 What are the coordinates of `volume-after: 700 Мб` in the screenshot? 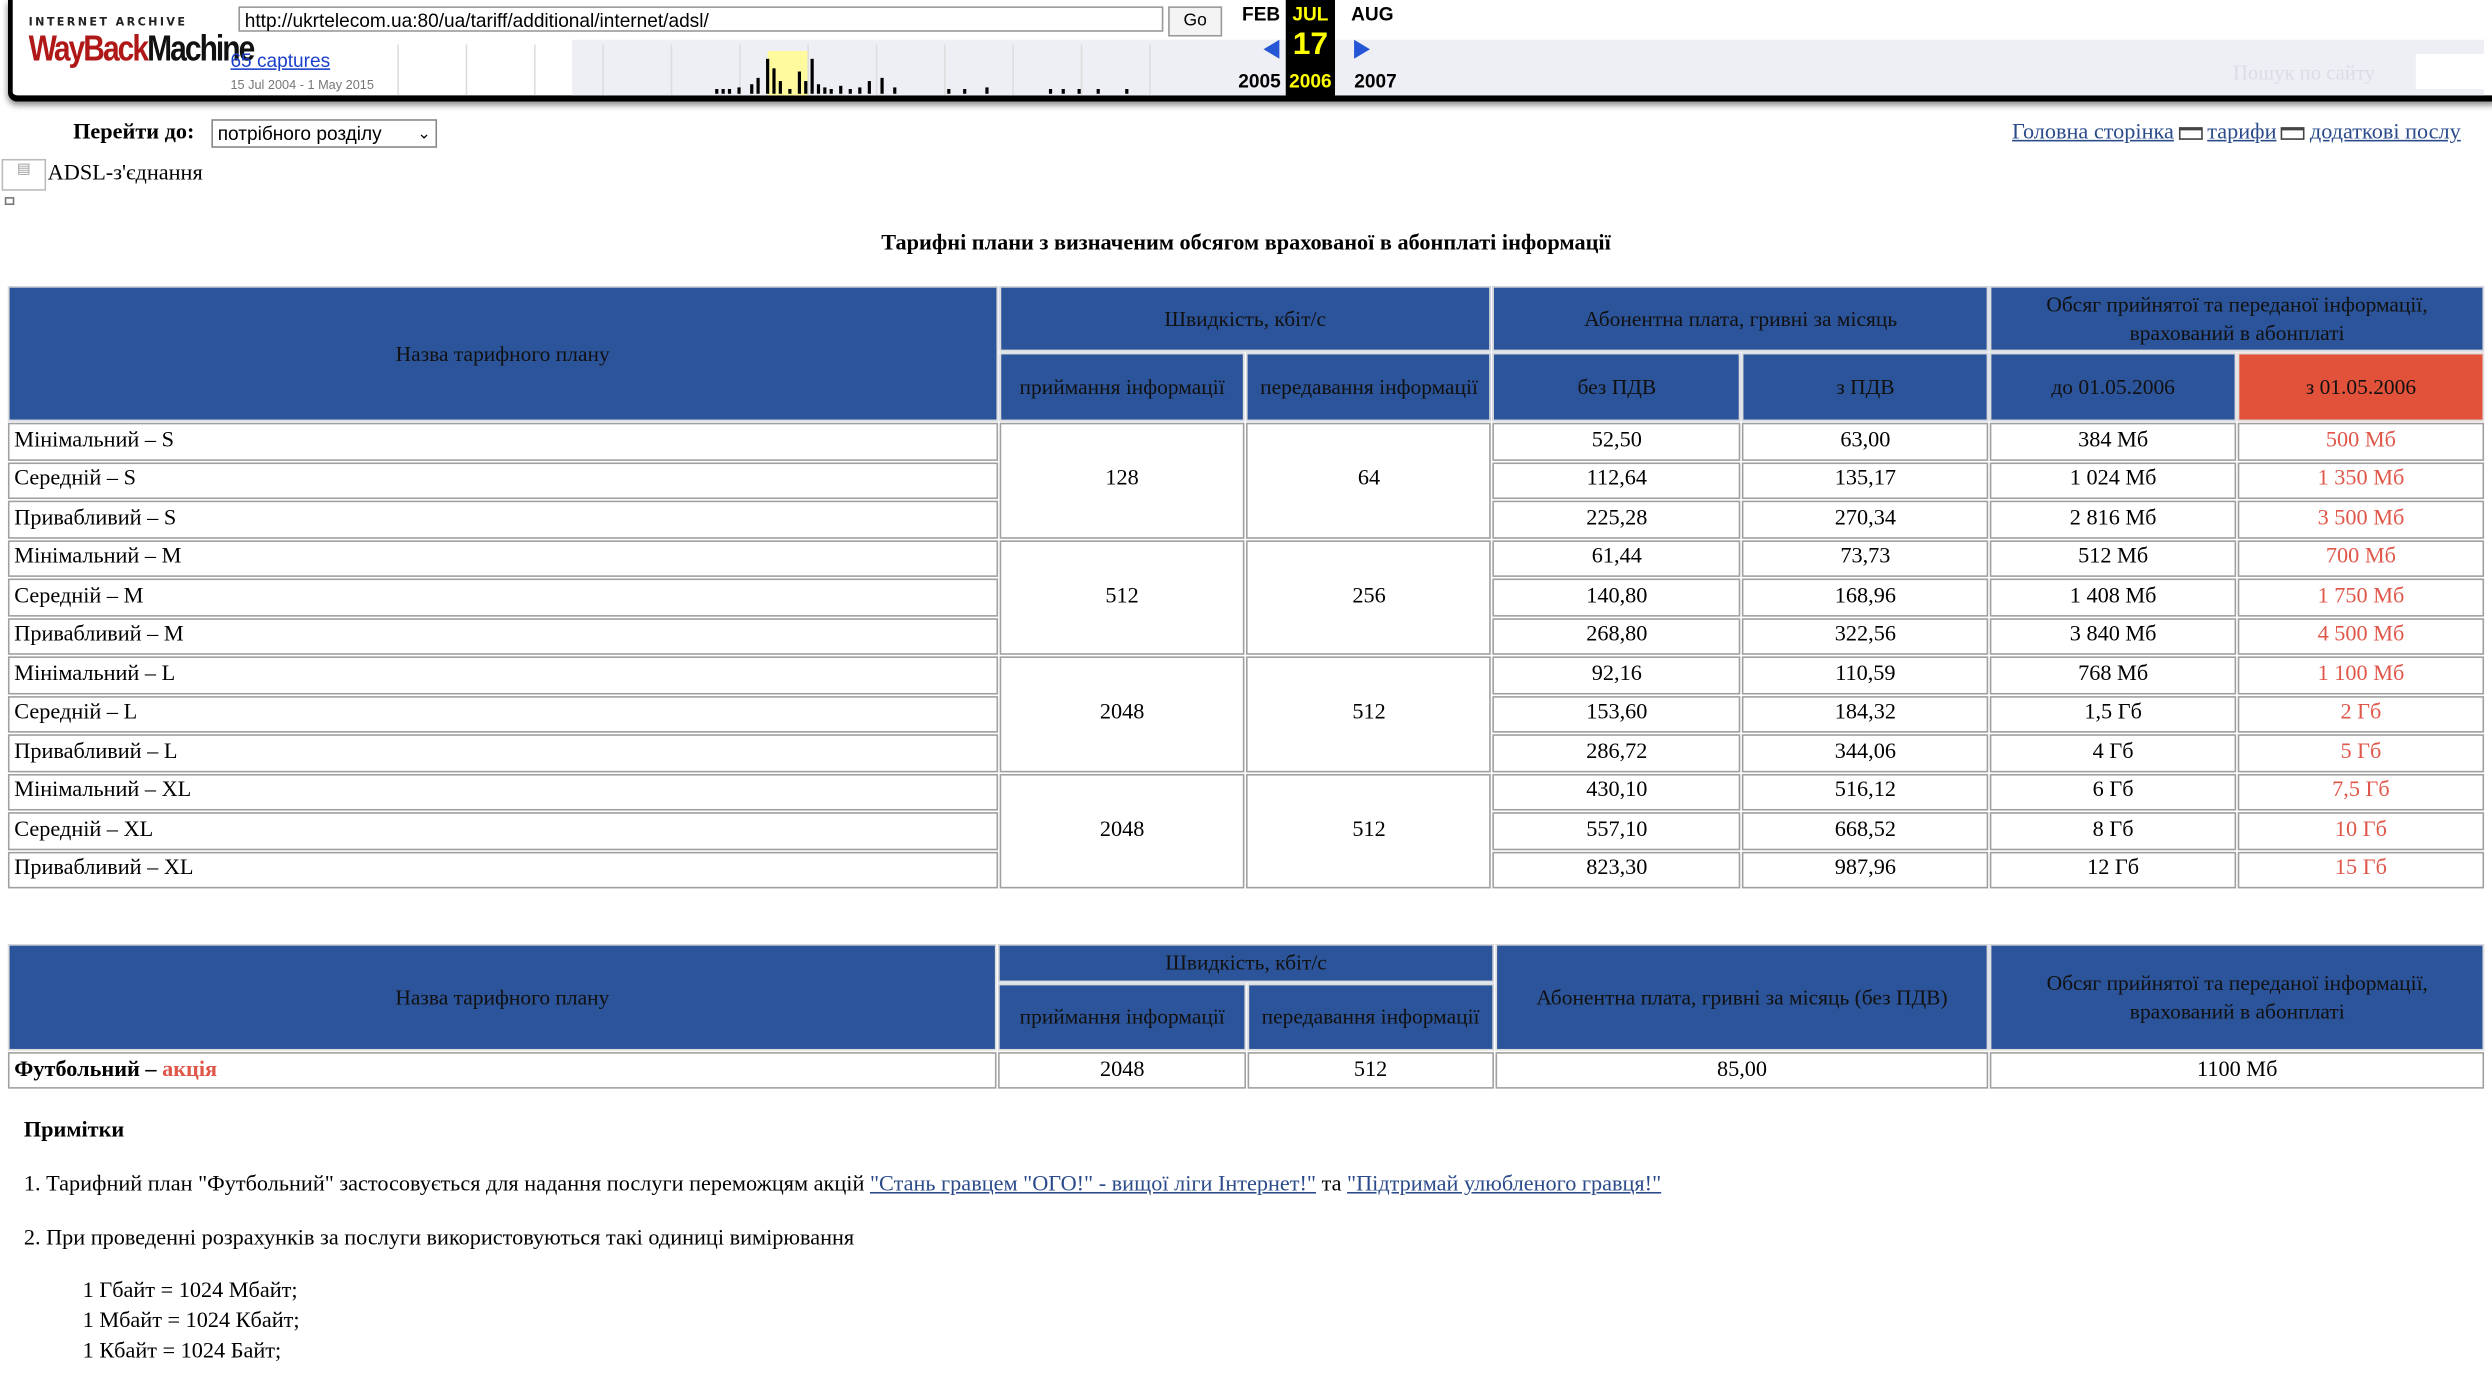 It's located at (2361, 558).